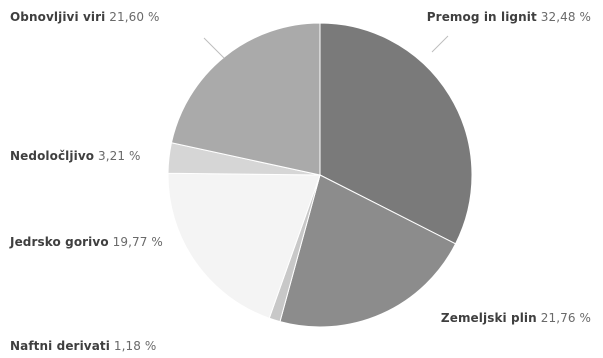 The image size is (603, 358). I want to click on label-value: 21,60 %, so click(134, 17).